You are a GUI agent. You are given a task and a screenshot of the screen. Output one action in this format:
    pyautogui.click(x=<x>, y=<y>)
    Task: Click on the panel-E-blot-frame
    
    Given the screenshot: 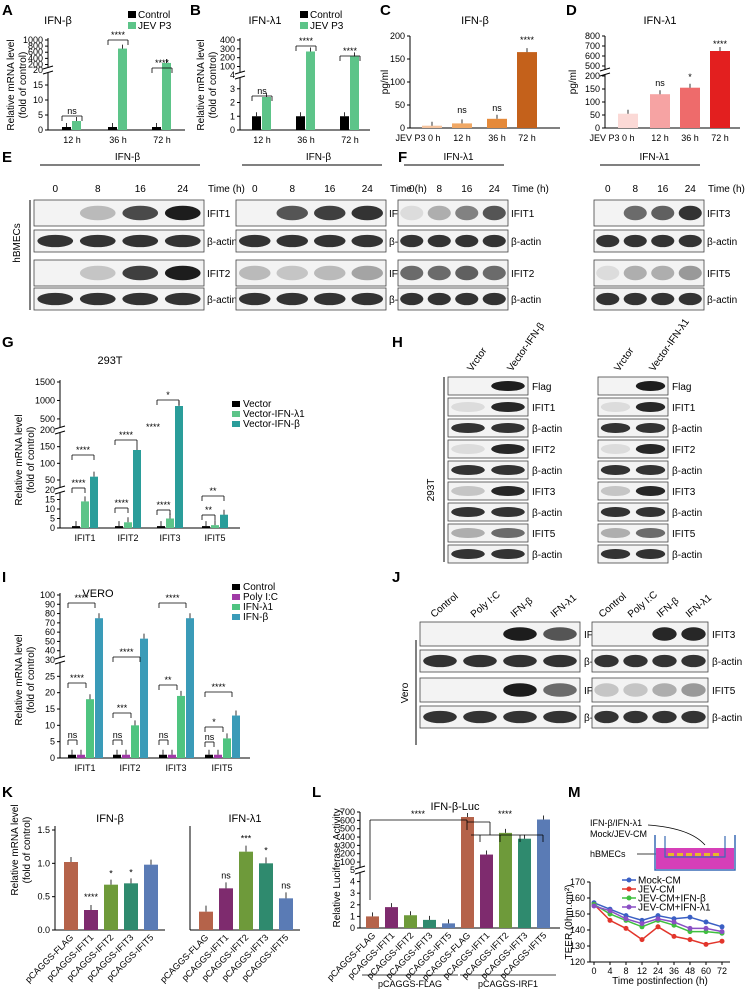 What is the action you would take?
    pyautogui.click(x=311, y=299)
    